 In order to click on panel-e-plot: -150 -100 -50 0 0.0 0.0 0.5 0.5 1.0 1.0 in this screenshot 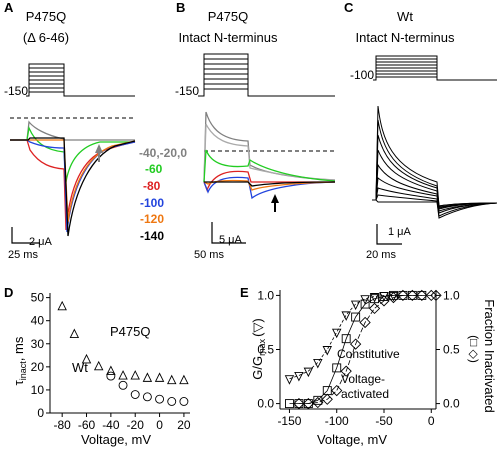, I will do `click(358, 358)`.